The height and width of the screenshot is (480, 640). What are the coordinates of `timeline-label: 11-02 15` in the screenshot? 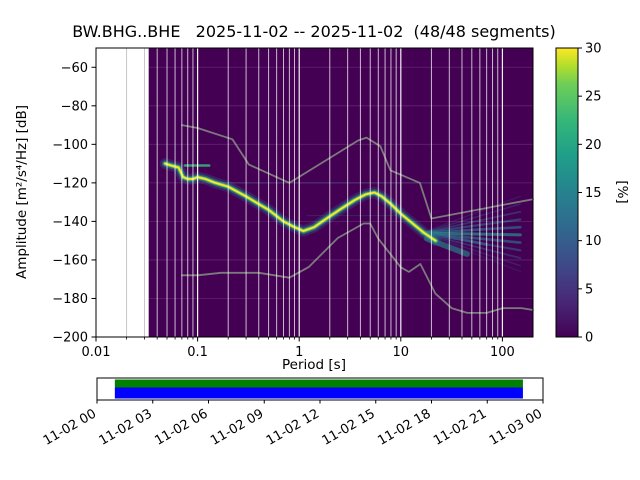 It's located at (349, 427).